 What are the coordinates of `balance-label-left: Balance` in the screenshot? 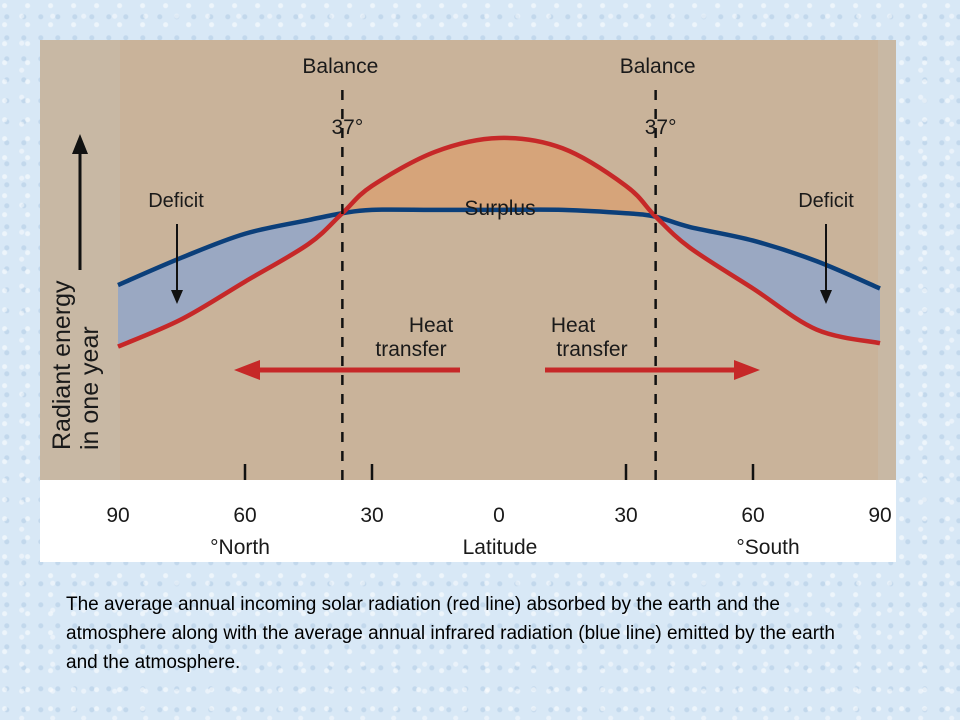 It's located at (340, 66).